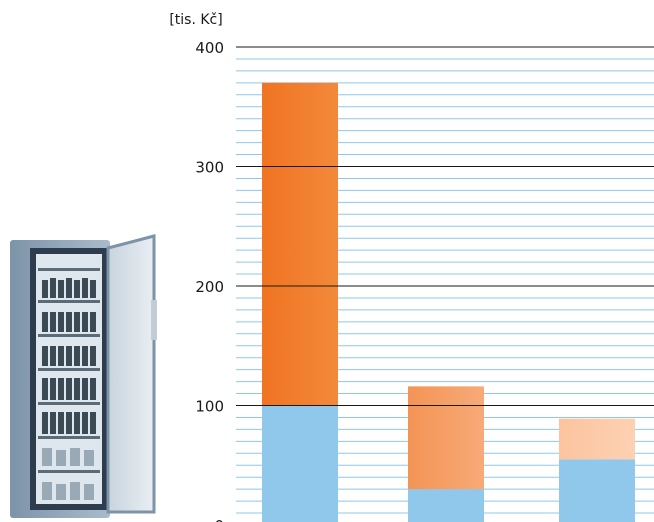  Describe the element at coordinates (209, 407) in the screenshot. I see `y-tick-label: 100` at that location.